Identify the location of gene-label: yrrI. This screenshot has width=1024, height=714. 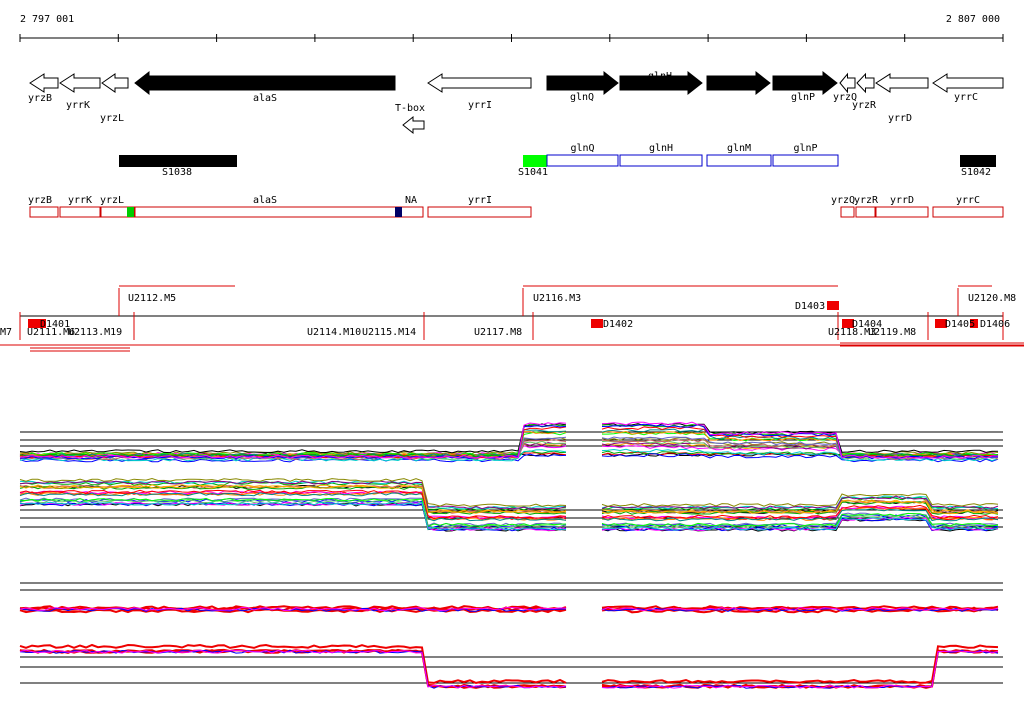
(480, 105).